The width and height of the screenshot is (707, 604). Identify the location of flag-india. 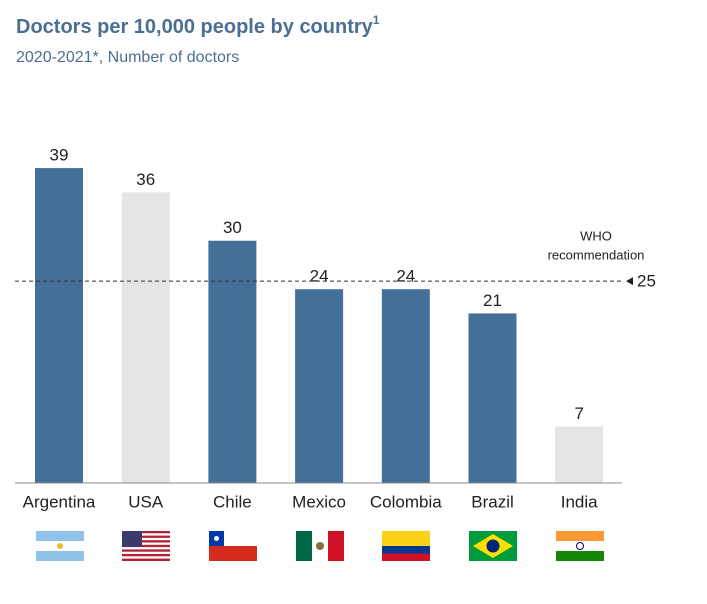
(580, 546).